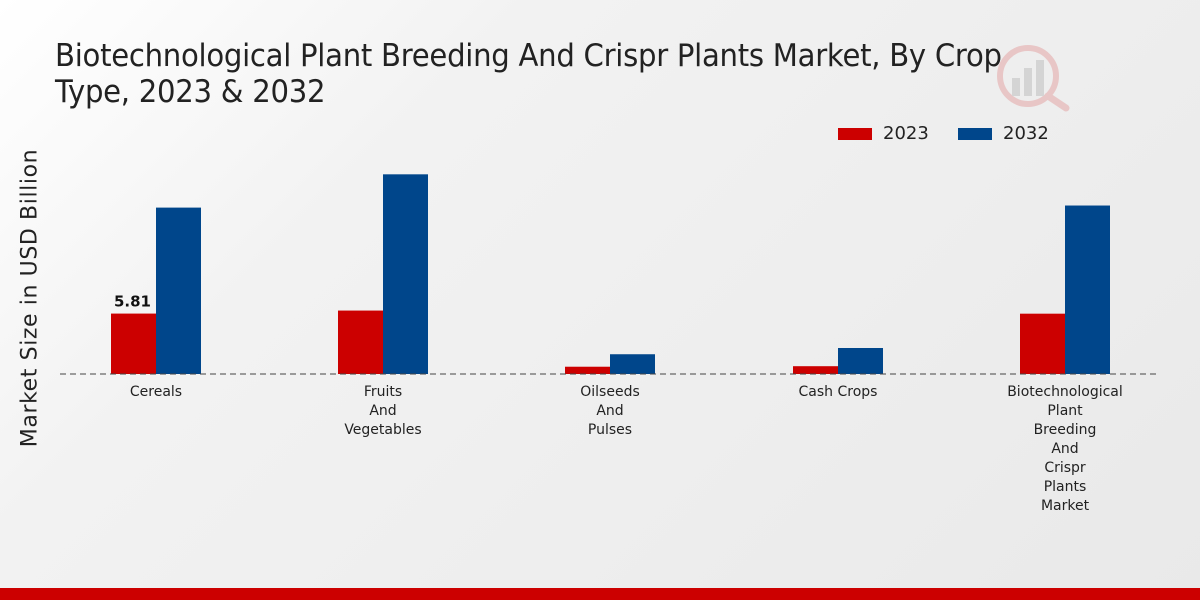 The width and height of the screenshot is (1200, 600). Describe the element at coordinates (855, 134) in the screenshot. I see `legend-swatch-2023` at that location.